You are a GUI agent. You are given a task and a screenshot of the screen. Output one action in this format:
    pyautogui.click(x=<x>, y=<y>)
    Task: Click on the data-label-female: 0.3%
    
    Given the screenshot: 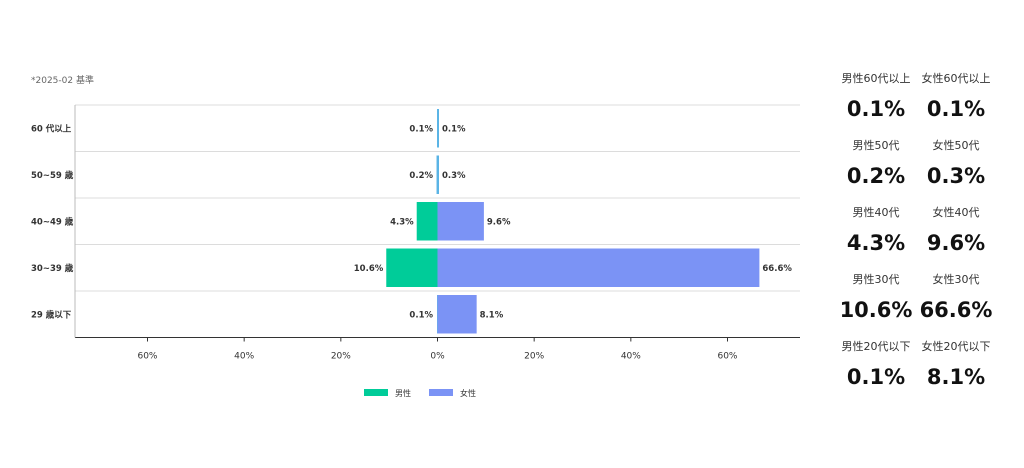 What is the action you would take?
    pyautogui.click(x=454, y=176)
    